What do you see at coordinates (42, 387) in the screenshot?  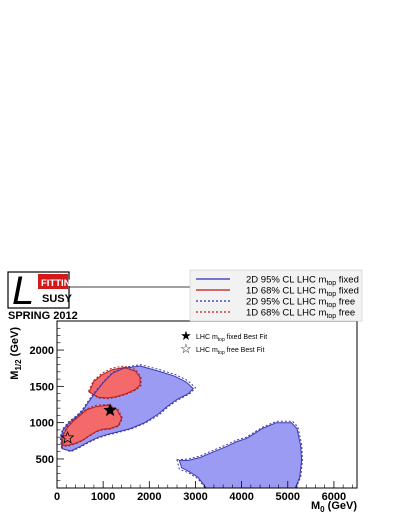 I see `y-tick-label-2: 1500` at bounding box center [42, 387].